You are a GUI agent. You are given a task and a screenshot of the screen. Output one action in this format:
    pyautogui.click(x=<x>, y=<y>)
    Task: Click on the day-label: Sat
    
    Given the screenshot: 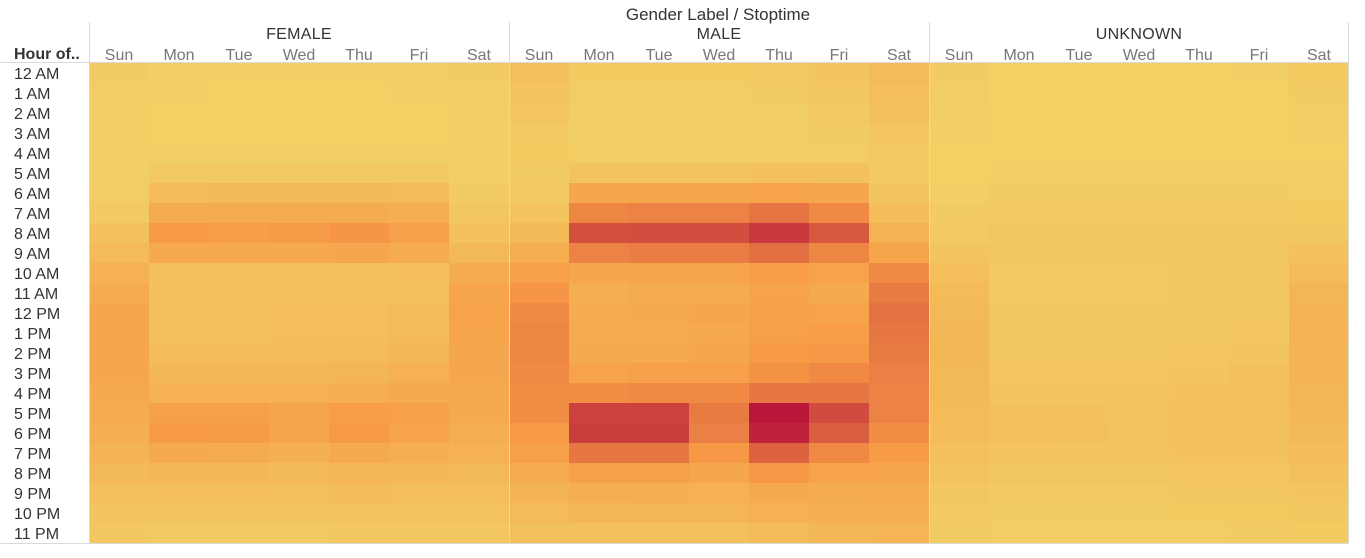 What is the action you would take?
    pyautogui.click(x=479, y=55)
    